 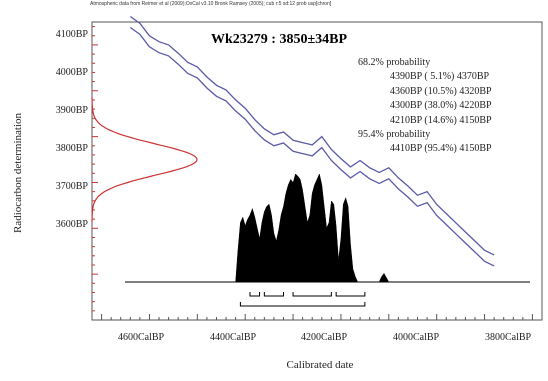 I want to click on x-tick-label: 4200CalBP, so click(x=324, y=337).